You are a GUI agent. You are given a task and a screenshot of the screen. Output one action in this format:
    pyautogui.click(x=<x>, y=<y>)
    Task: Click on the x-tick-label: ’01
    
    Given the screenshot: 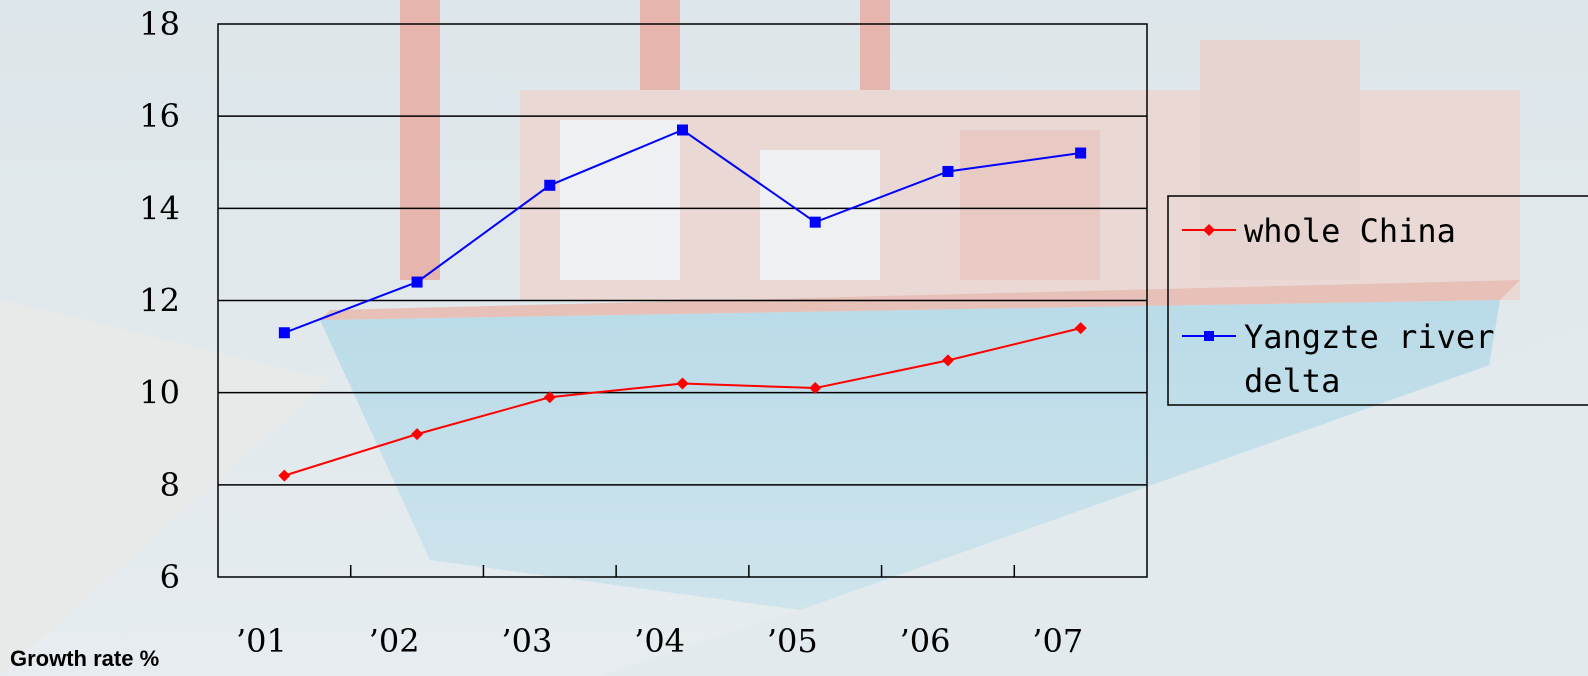 What is the action you would take?
    pyautogui.click(x=261, y=641)
    